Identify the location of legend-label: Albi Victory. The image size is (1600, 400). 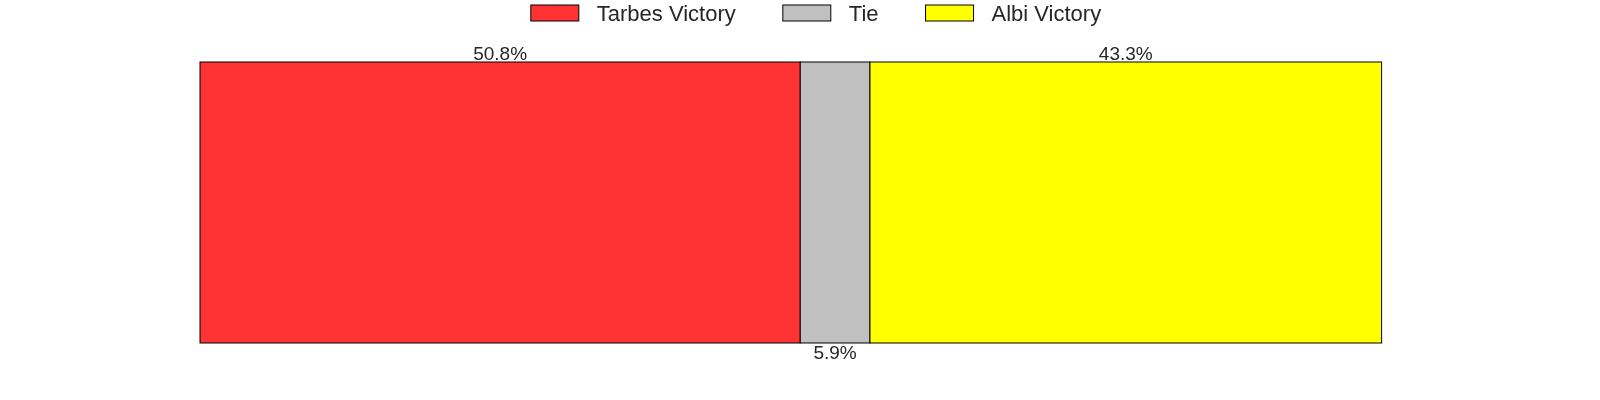
(1046, 13).